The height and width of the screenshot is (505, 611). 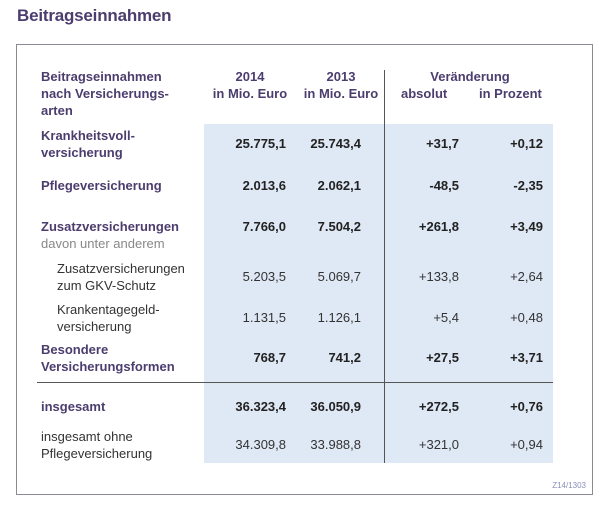 What do you see at coordinates (250, 85) in the screenshot?
I see `header-2014: 2014 in Mio. Euro` at bounding box center [250, 85].